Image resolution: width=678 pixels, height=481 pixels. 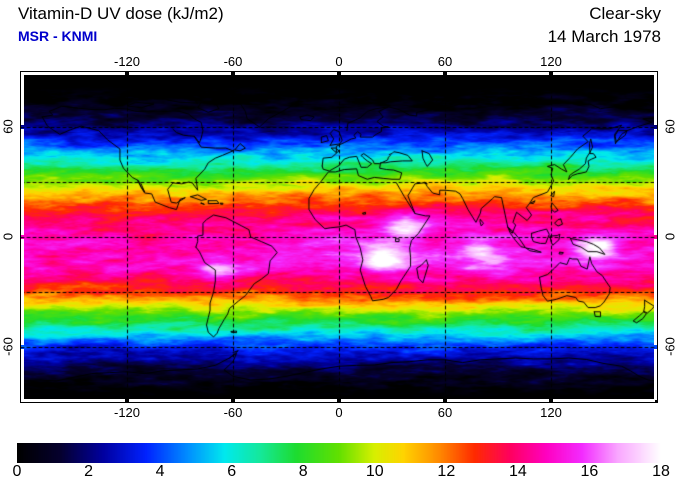 What do you see at coordinates (233, 412) in the screenshot?
I see `xaxis-bottom-tick-label: -60` at bounding box center [233, 412].